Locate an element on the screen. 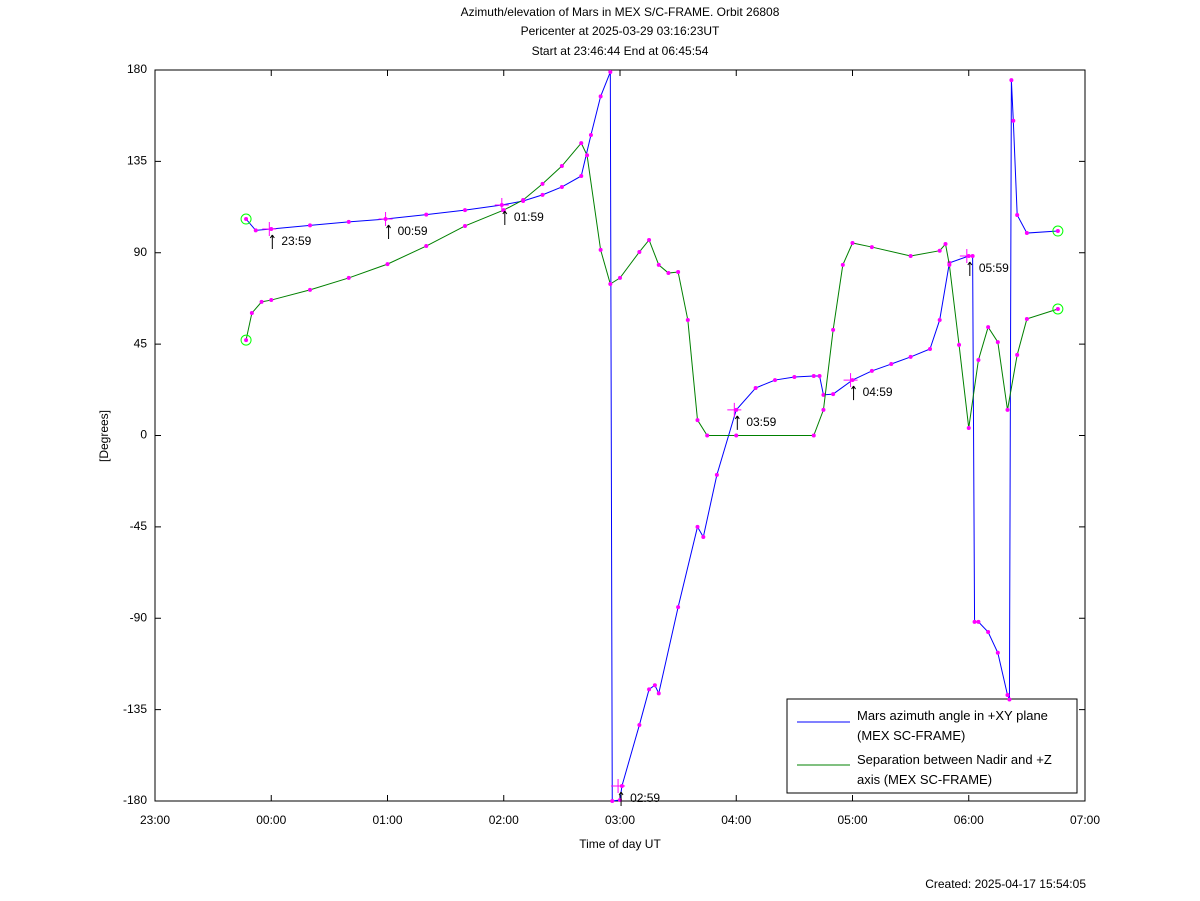  legend-box is located at coordinates (932, 746).